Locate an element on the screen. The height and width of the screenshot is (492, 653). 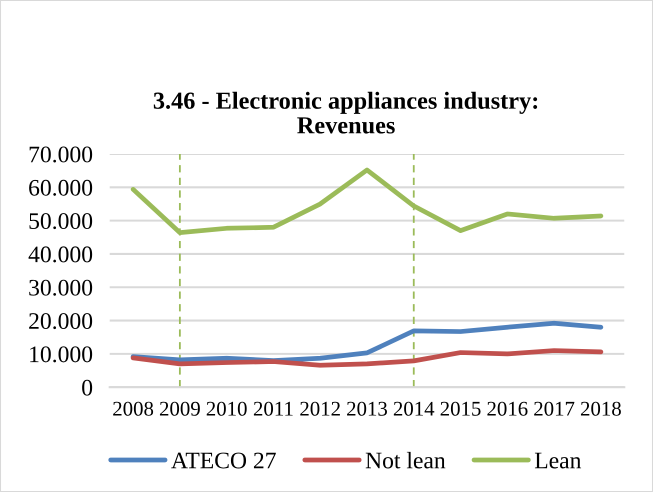
y-tick-label: 30.000 is located at coordinates (60, 288).